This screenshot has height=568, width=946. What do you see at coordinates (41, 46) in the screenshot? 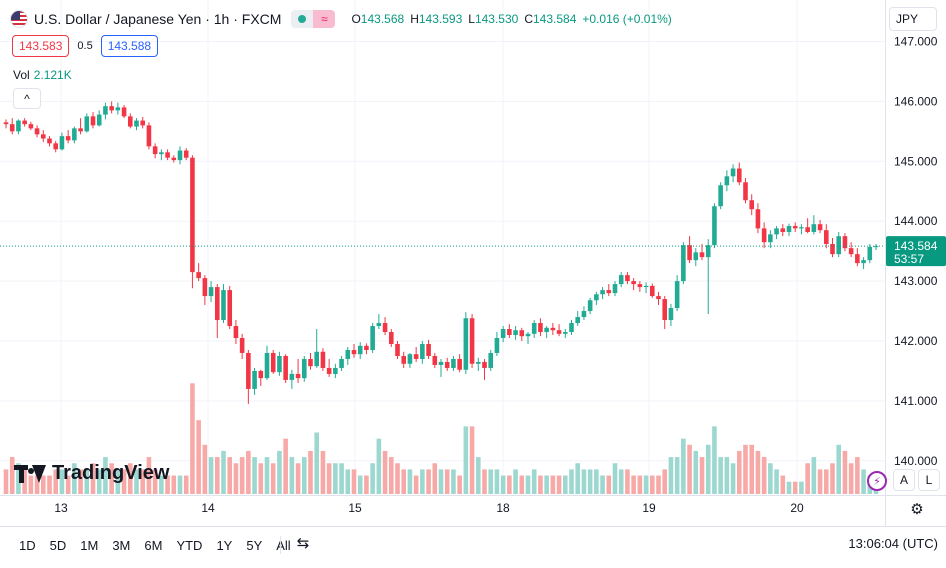
I see `sell-price-button: 143.583` at bounding box center [41, 46].